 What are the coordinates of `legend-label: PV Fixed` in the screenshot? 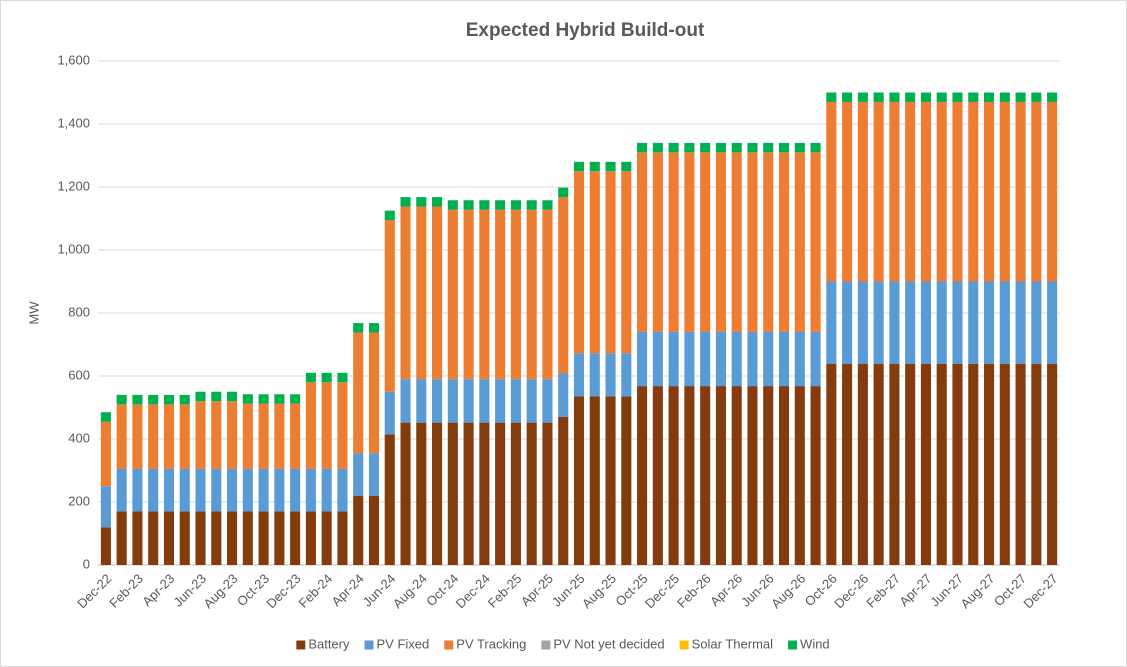 It's located at (403, 643).